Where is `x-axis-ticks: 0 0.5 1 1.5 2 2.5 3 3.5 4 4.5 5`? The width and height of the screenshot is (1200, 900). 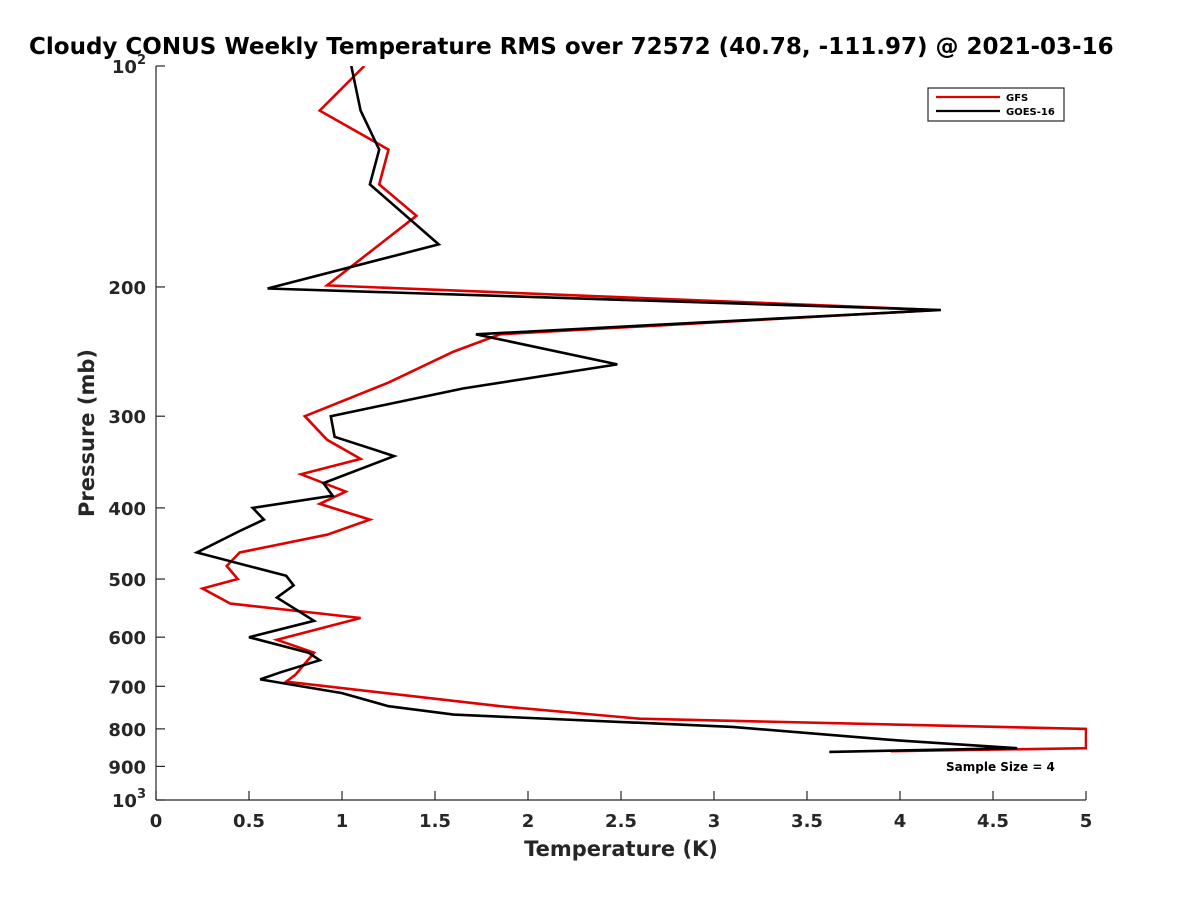 x-axis-ticks: 0 0.5 1 1.5 2 2.5 3 3.5 4 4.5 5 is located at coordinates (621, 811).